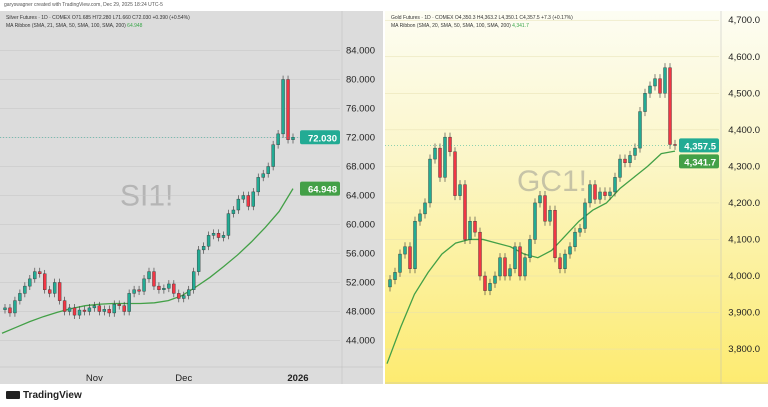  Describe the element at coordinates (422, 18) in the screenshot. I see `gold-title: Gold Futures · 1D · COMEX` at that location.